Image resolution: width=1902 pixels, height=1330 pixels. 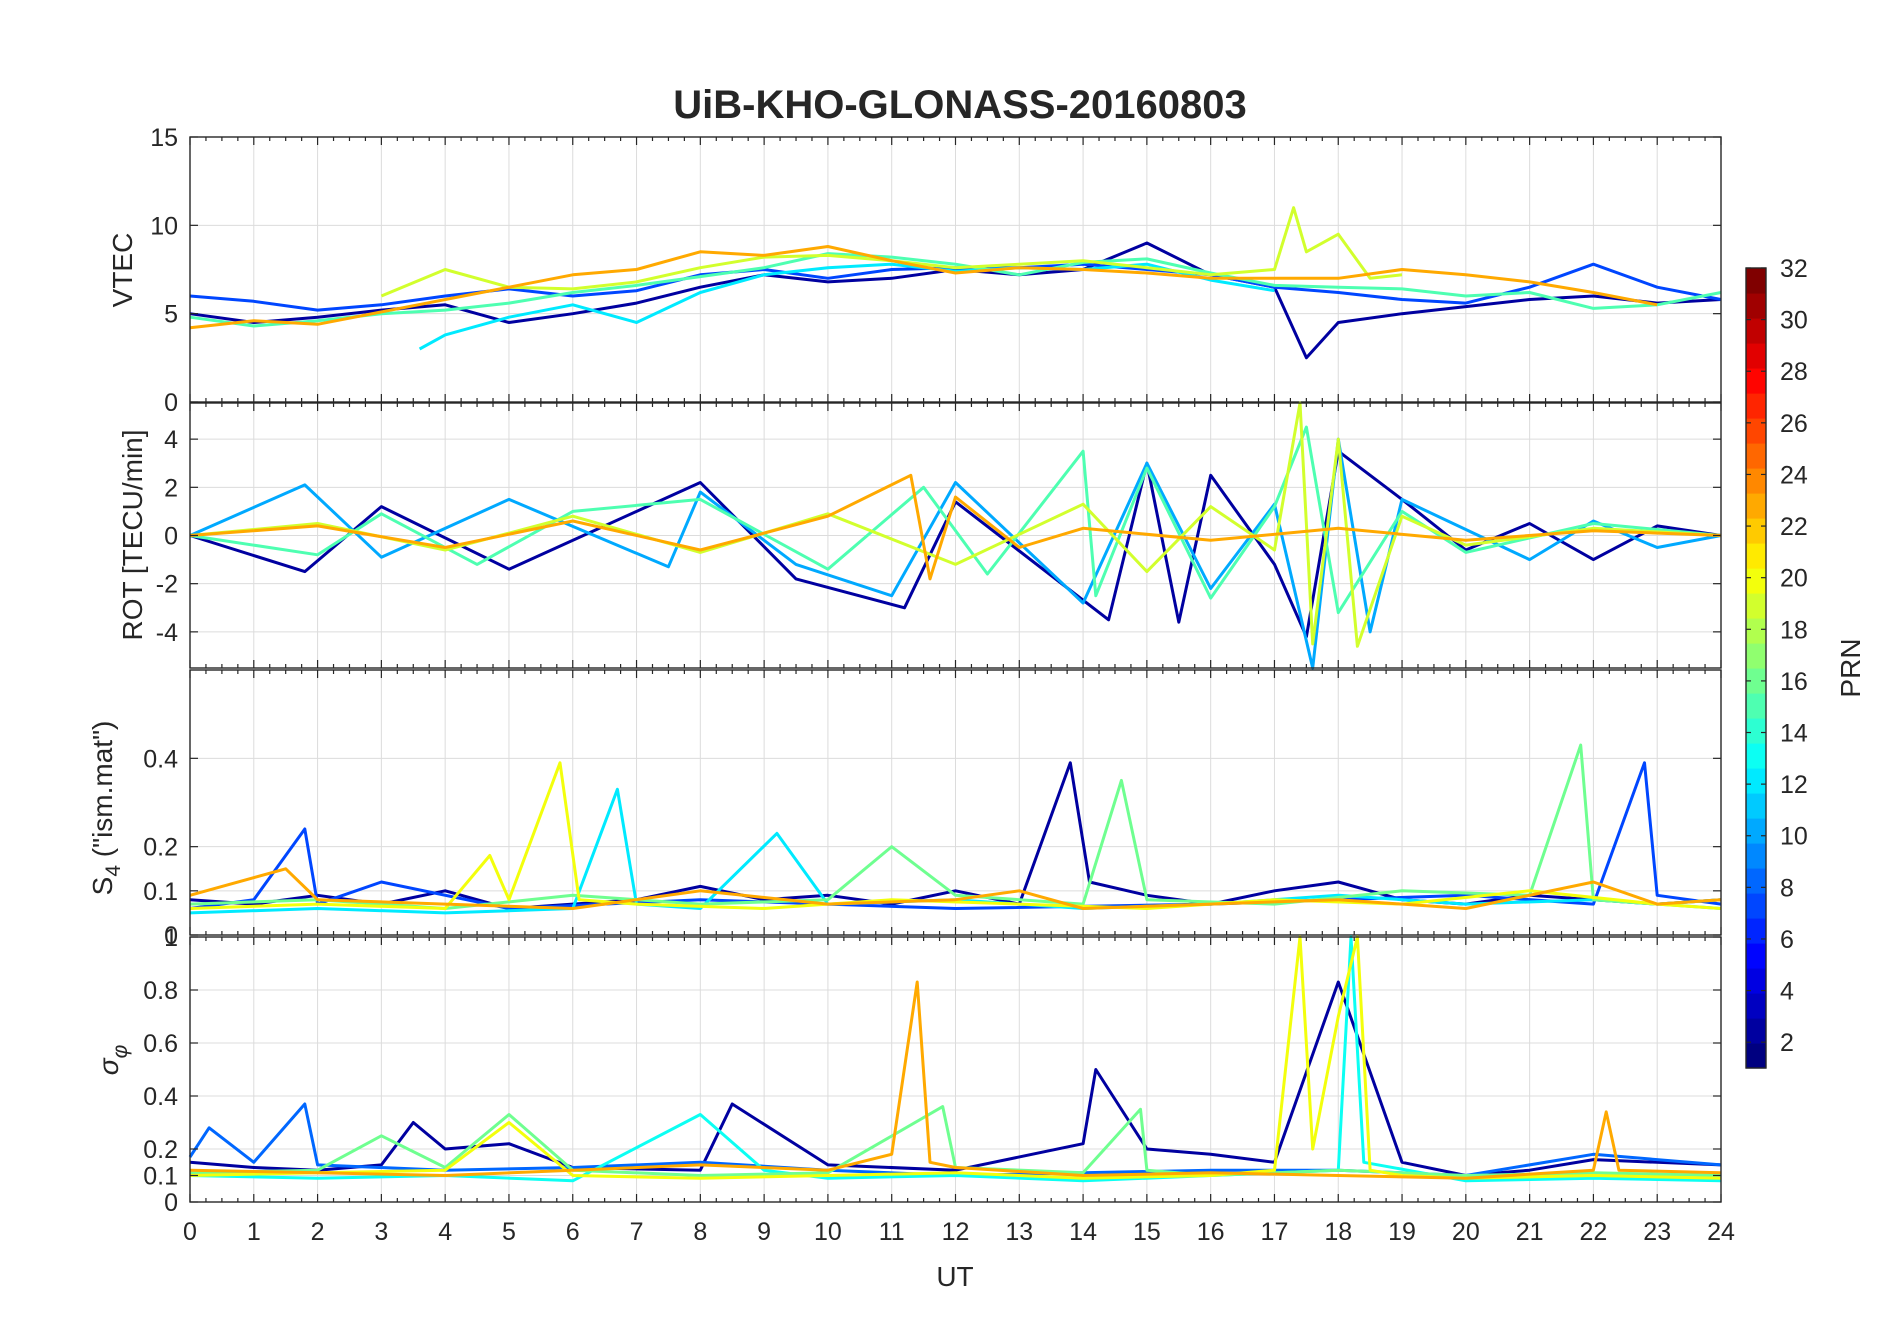 What do you see at coordinates (960, 105) in the screenshot?
I see `chart-title: UiB-KHO-GLONASS-20160803` at bounding box center [960, 105].